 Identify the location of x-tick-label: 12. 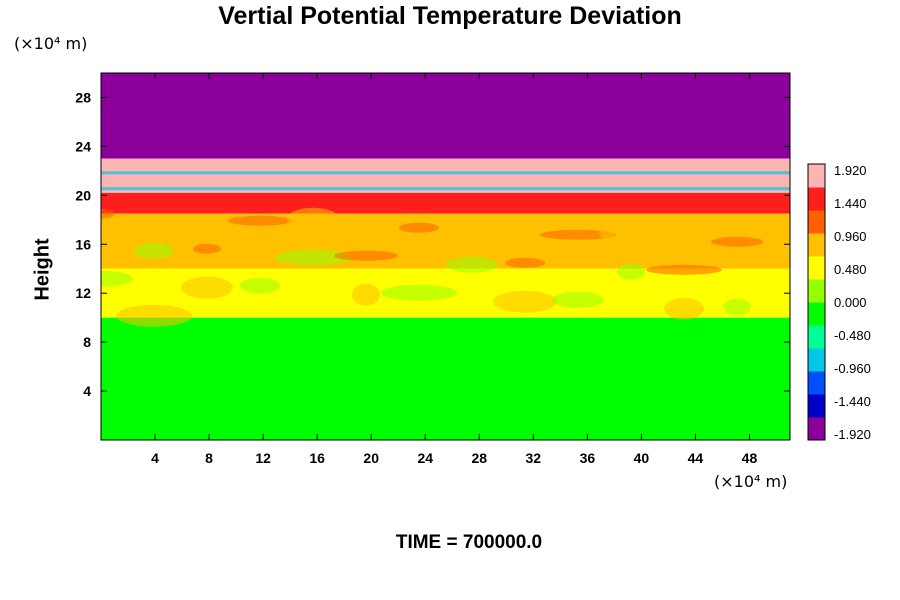
(263, 458).